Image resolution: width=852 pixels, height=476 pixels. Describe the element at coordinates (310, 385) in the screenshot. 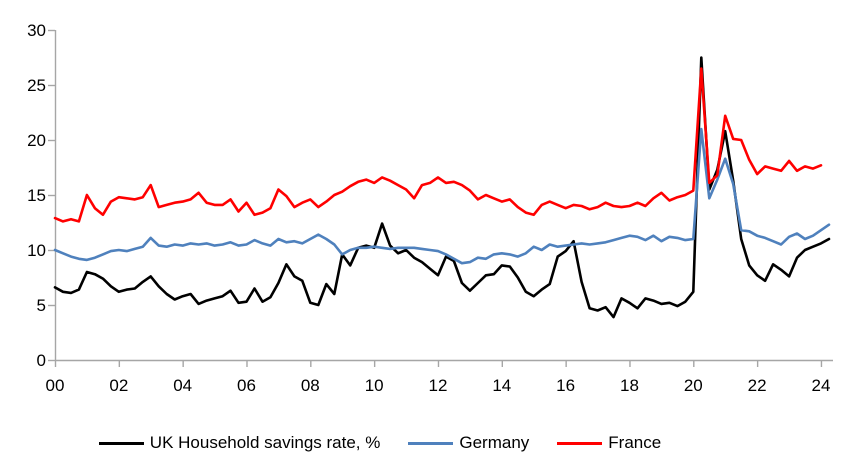

I see `x-tick-label: 08` at that location.